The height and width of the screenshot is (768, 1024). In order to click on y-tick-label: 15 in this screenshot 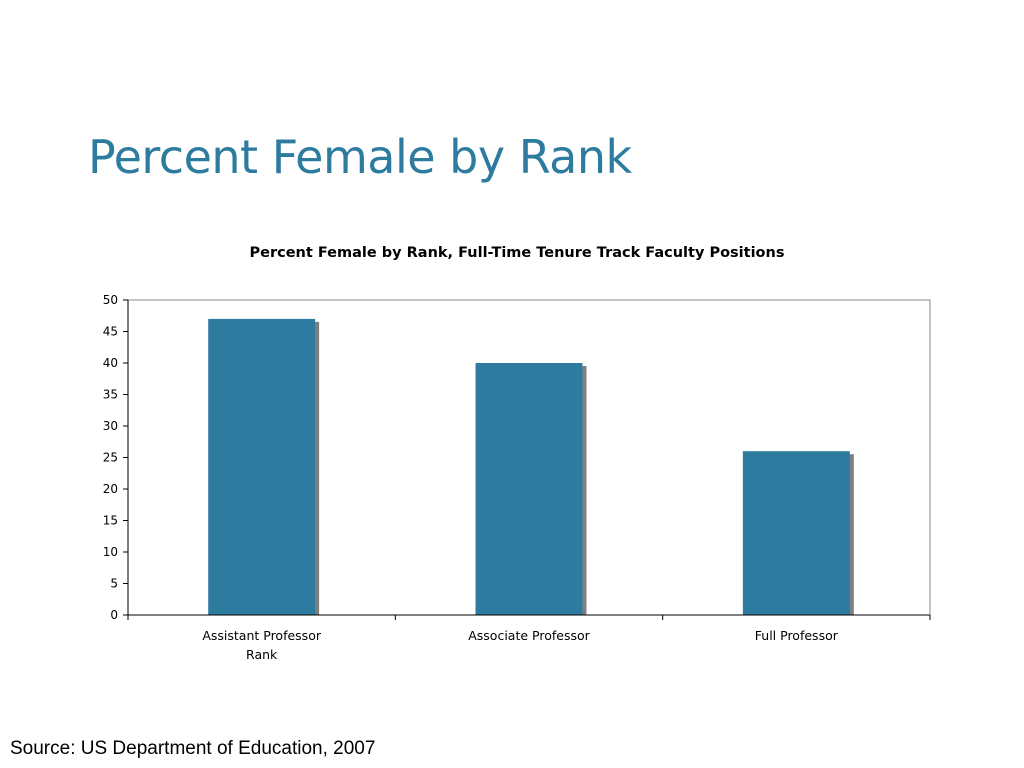, I will do `click(110, 521)`.